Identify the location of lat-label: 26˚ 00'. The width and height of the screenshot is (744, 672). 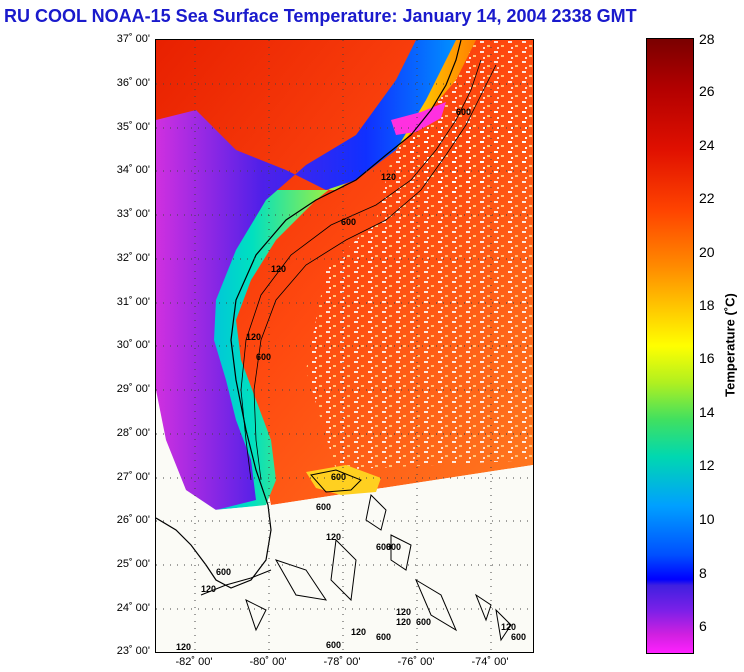
(133, 520).